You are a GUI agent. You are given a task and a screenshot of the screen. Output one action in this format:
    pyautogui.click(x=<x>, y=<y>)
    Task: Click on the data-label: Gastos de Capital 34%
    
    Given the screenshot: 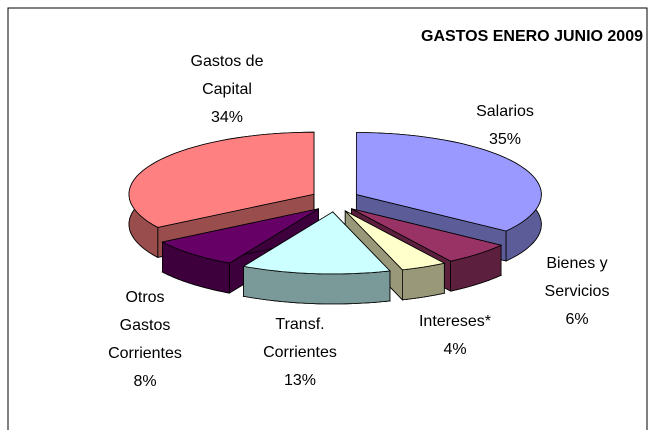 What is the action you would take?
    pyautogui.click(x=227, y=90)
    